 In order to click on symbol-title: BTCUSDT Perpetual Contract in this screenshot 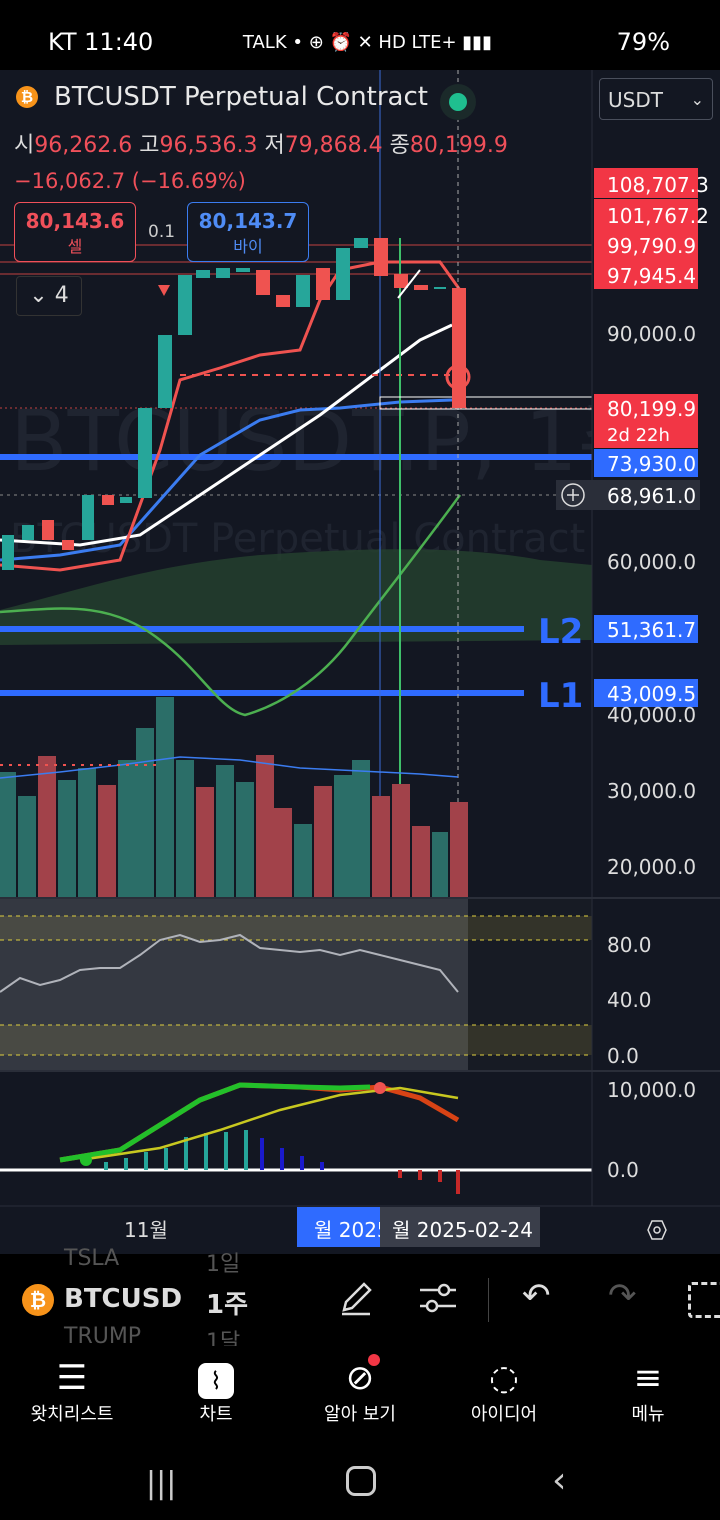, I will do `click(241, 97)`.